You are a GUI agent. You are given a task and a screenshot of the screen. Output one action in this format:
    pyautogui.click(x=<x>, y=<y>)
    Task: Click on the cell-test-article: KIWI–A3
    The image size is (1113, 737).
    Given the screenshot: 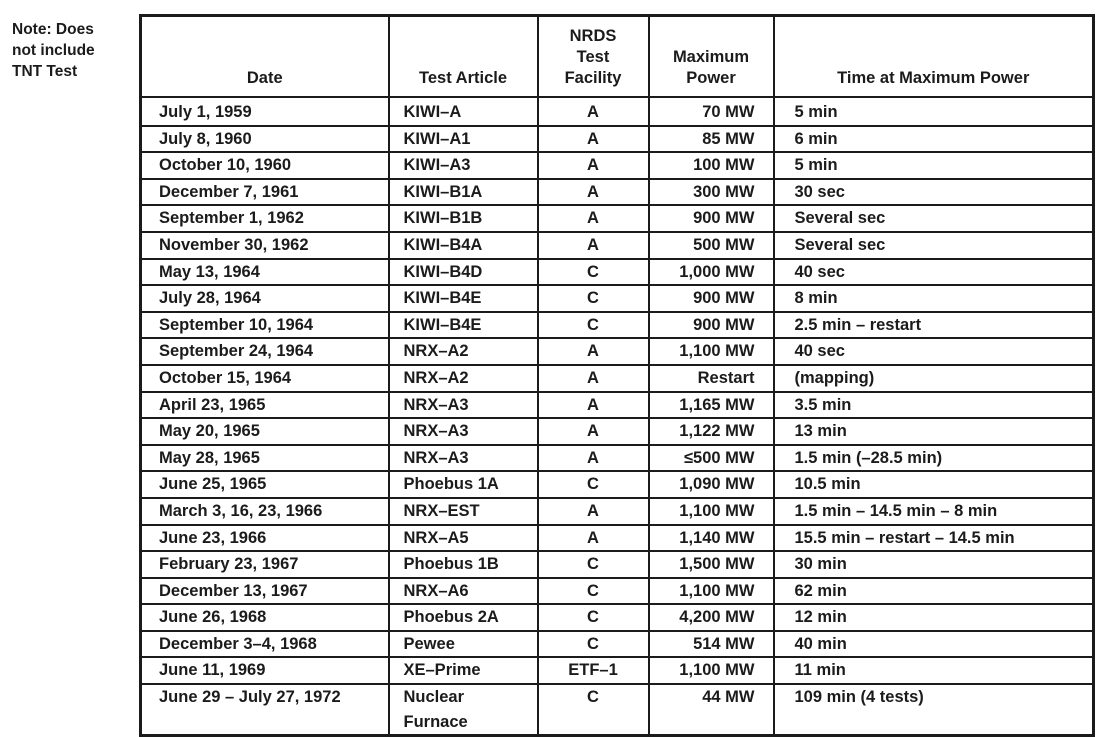 What is the action you would take?
    pyautogui.click(x=463, y=165)
    